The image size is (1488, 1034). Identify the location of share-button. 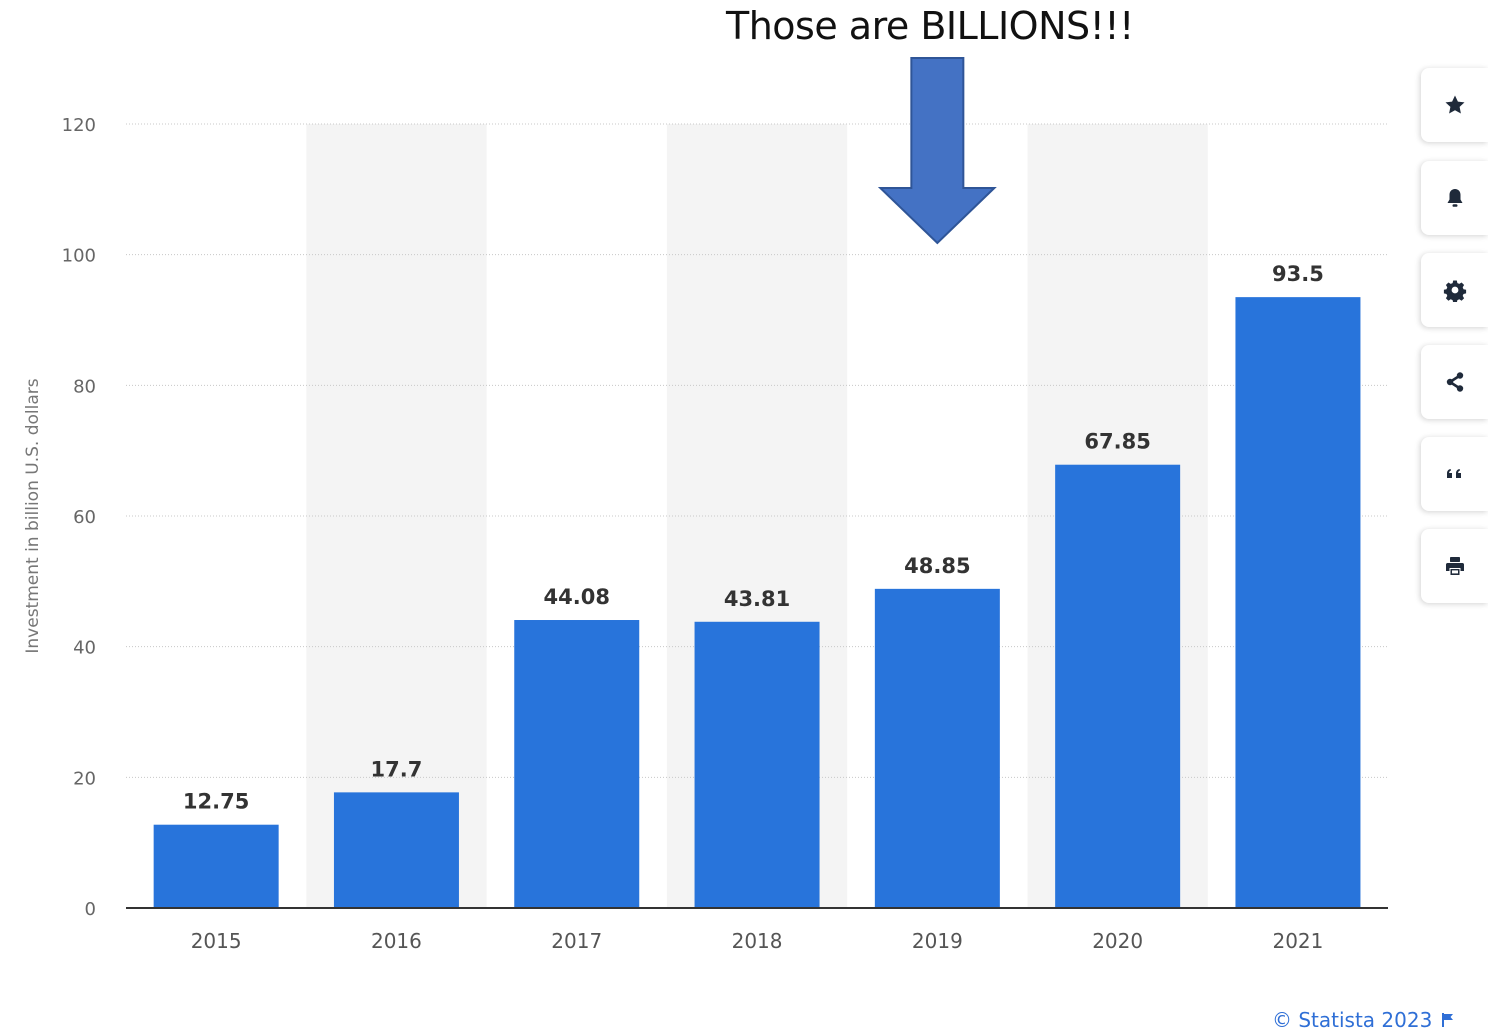
(1454, 382).